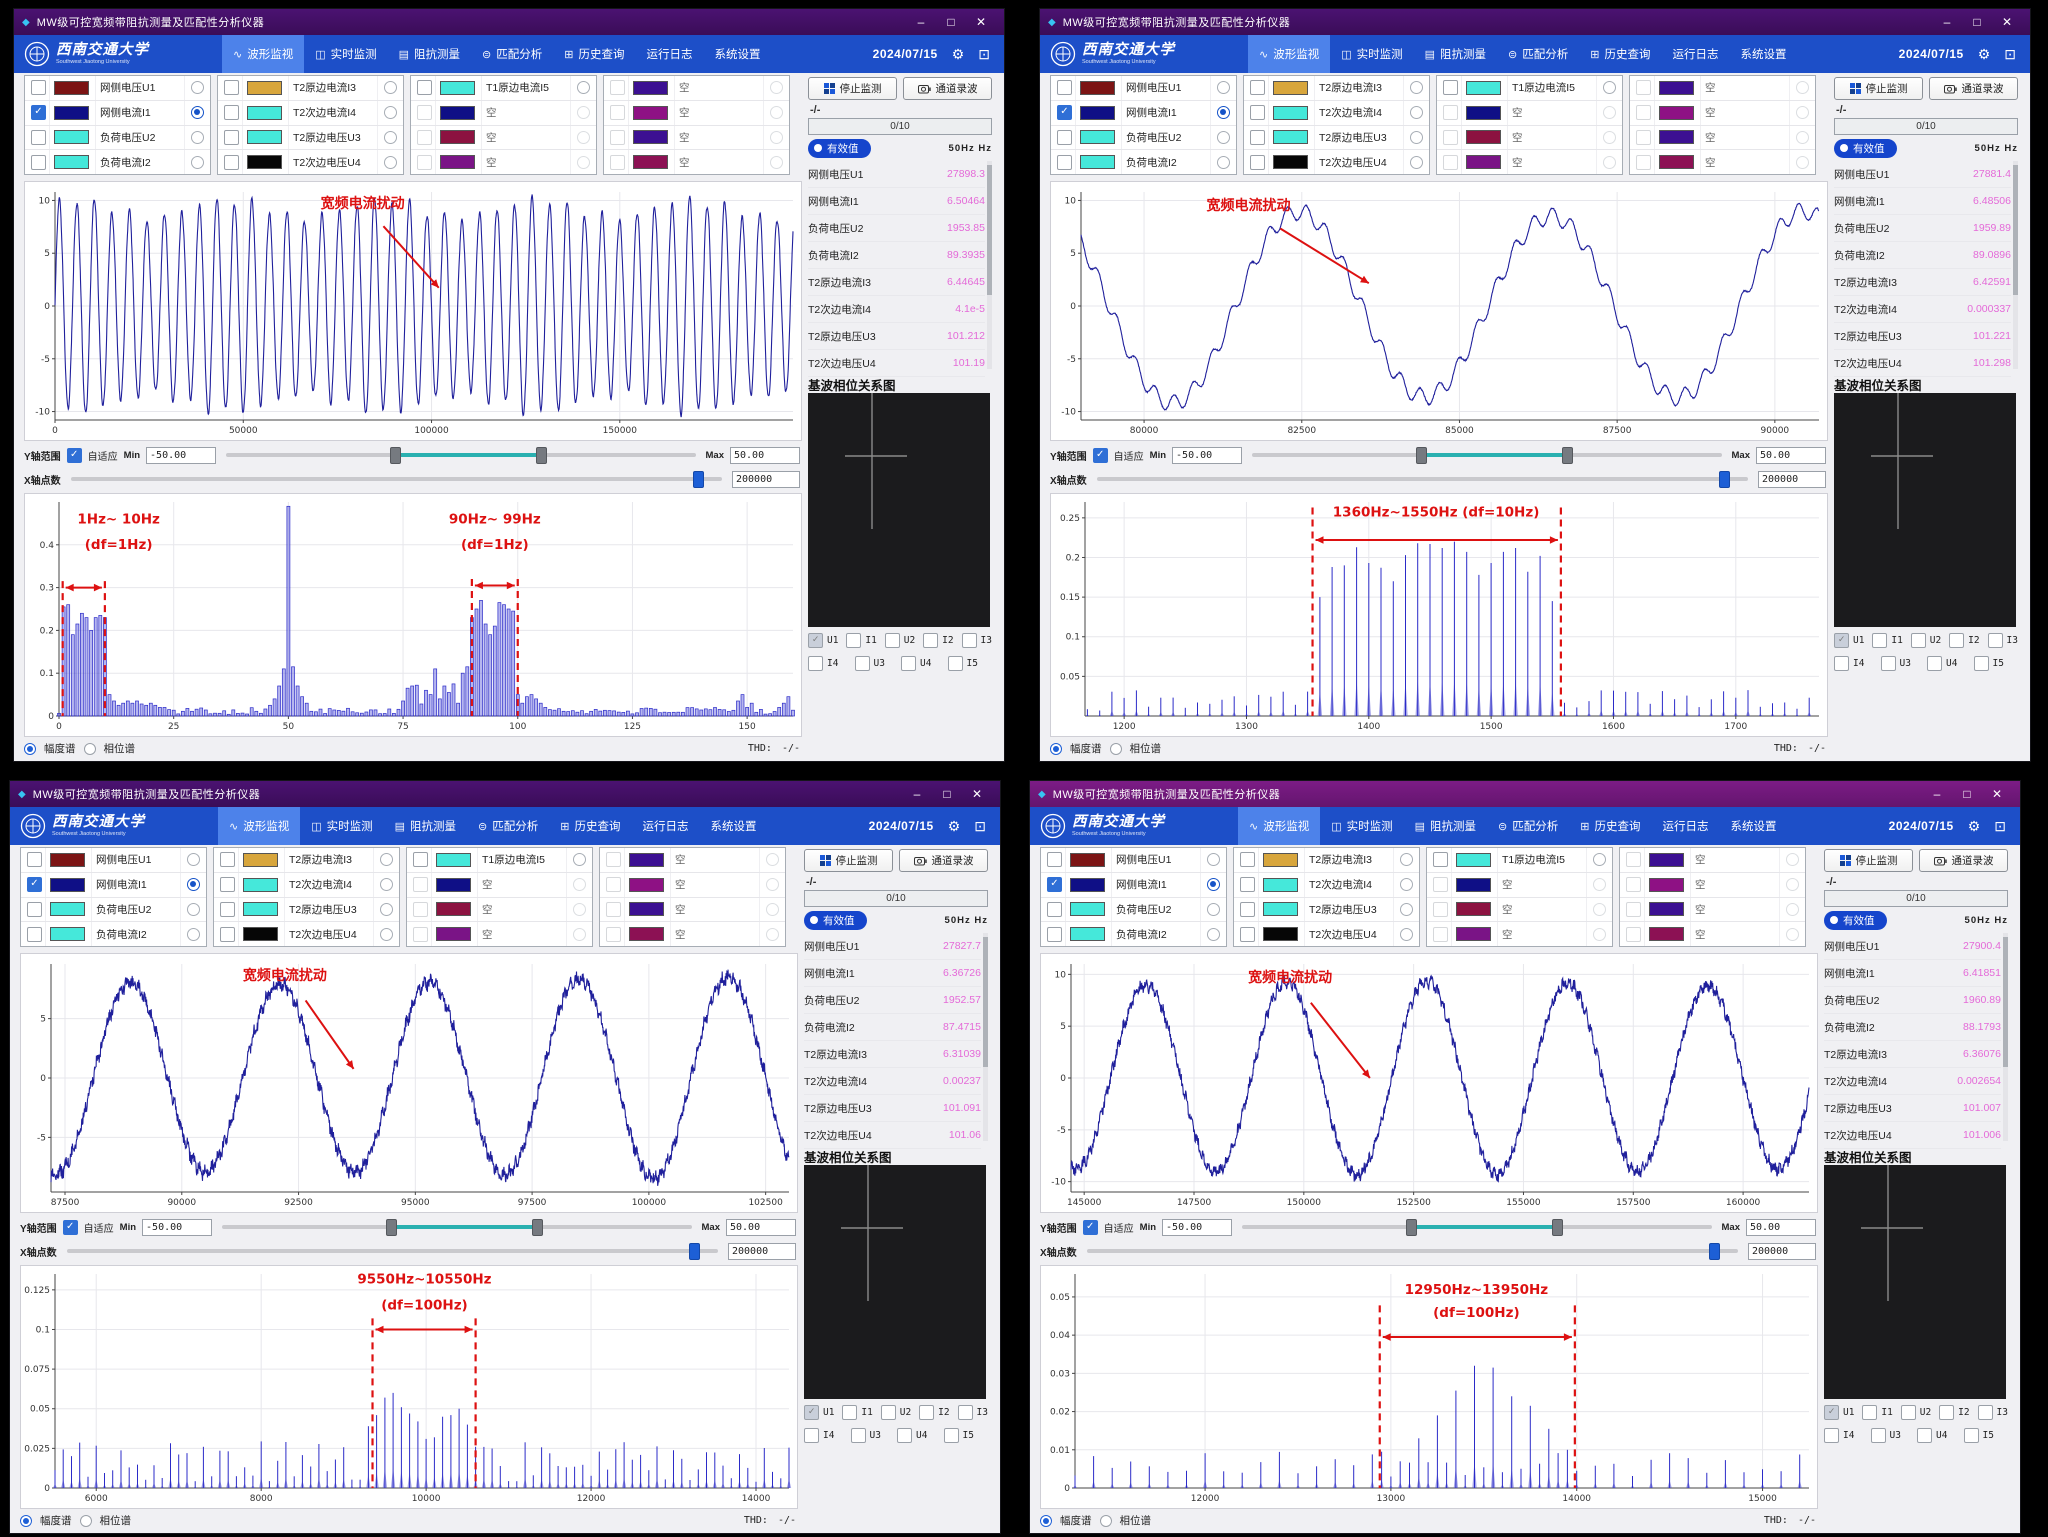  Describe the element at coordinates (1763, 54) in the screenshot. I see `tab-7: 系统设置` at that location.